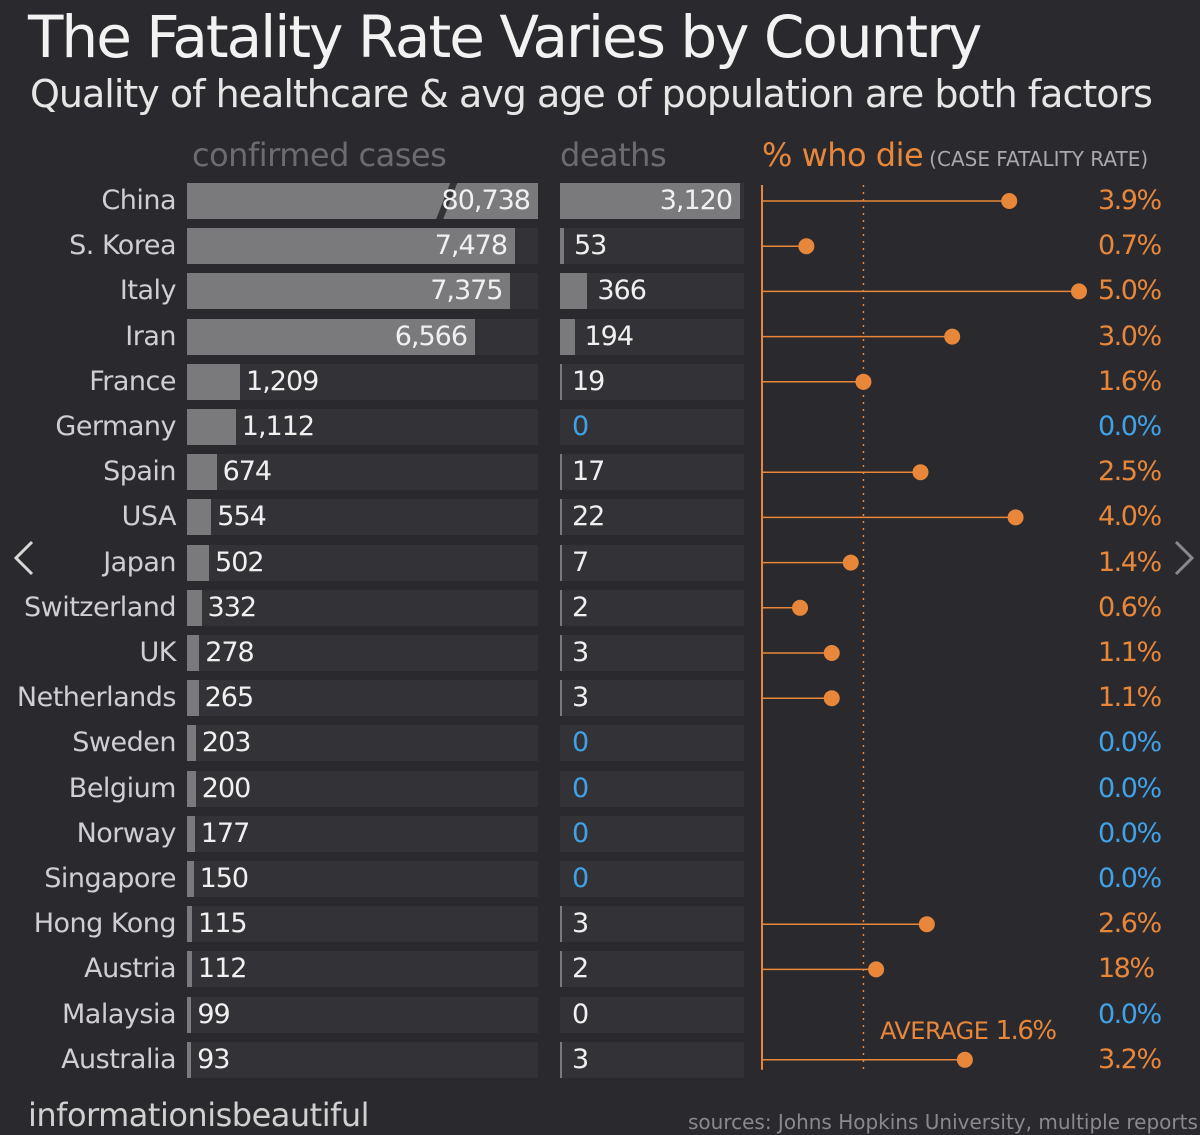  I want to click on cases-value: 177, so click(225, 833).